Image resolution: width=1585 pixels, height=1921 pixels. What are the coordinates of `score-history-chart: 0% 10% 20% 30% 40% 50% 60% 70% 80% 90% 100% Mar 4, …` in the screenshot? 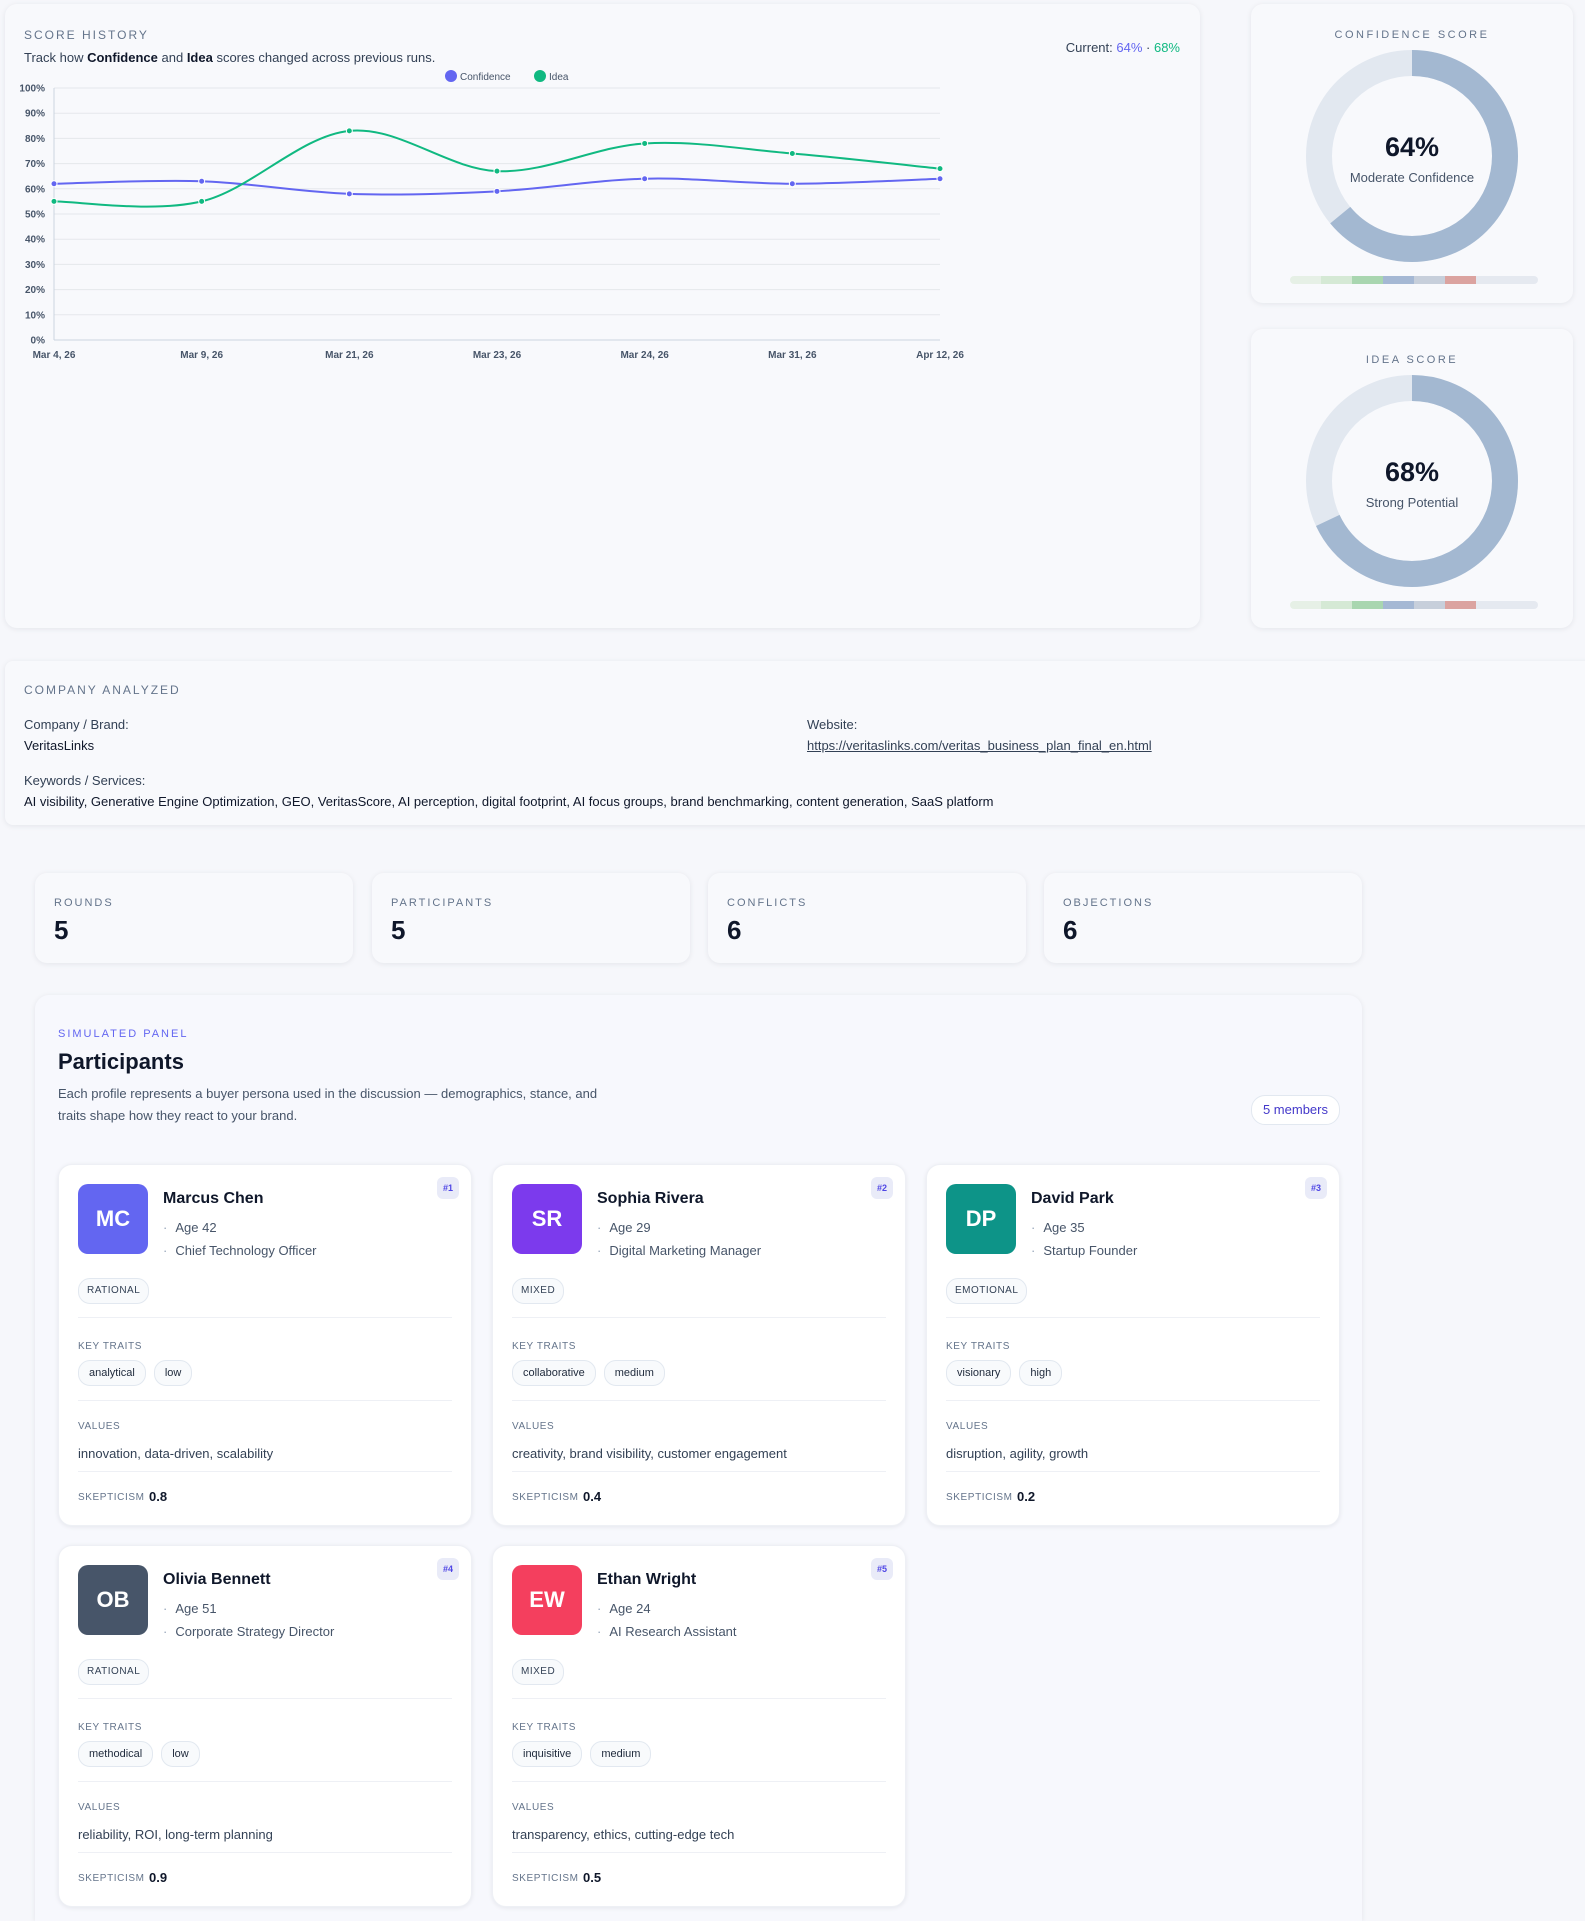 It's located at (491, 215).